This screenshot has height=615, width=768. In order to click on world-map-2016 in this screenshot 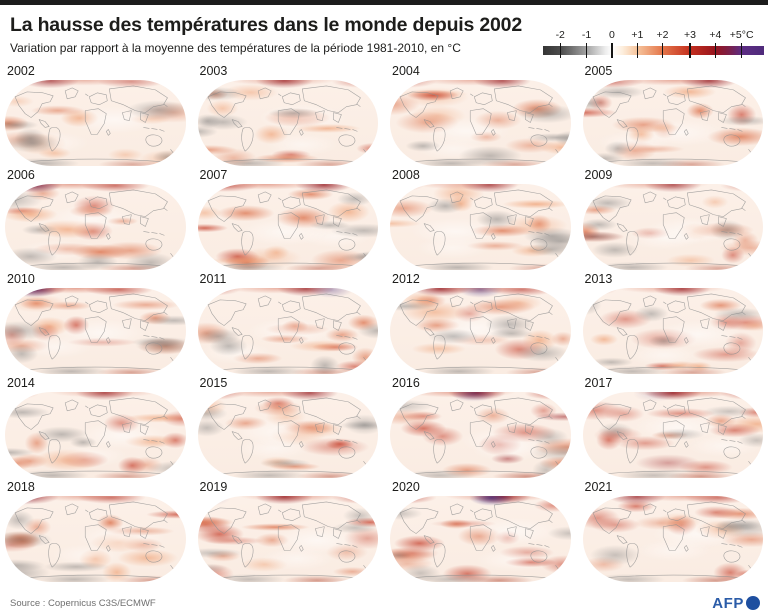, I will do `click(480, 435)`.